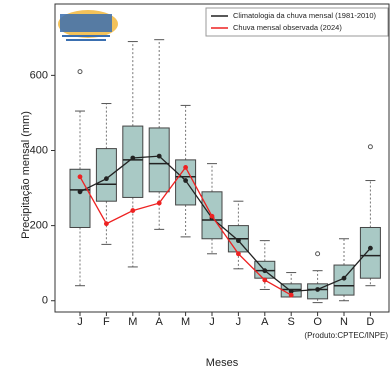 Image resolution: width=391 pixels, height=366 pixels. Describe the element at coordinates (305, 15) in the screenshot. I see `legend-label: Climatologia da chuva mensal (1981-2010)` at that location.